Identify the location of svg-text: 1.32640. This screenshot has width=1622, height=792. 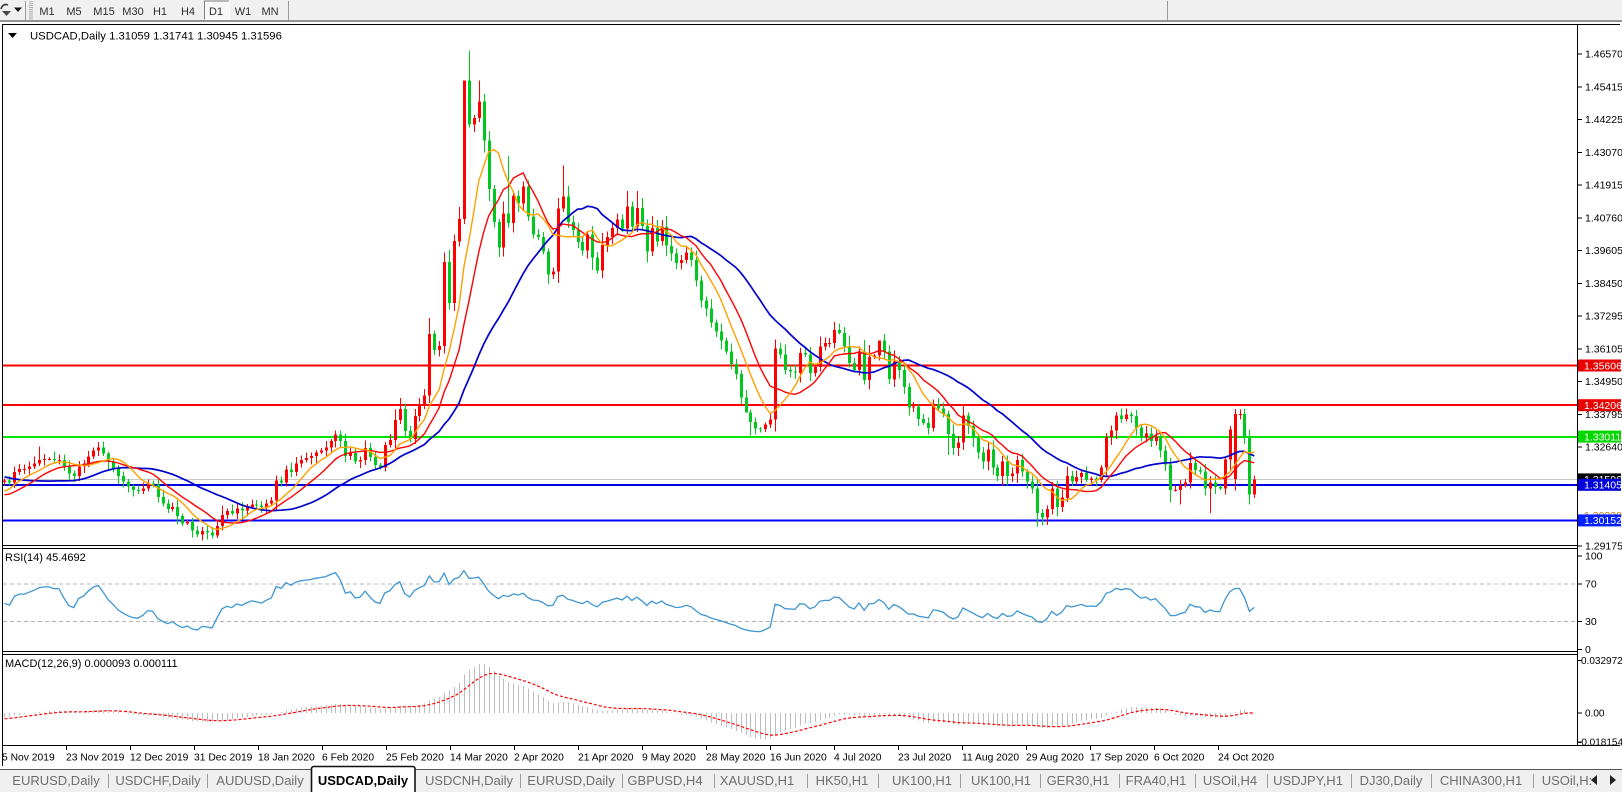
(1603, 448).